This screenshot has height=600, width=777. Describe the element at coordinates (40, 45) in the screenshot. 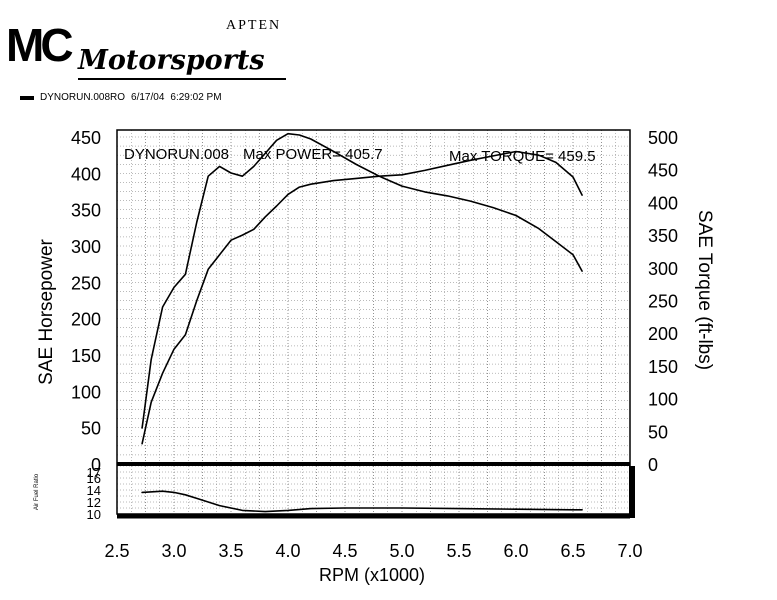

I see `logo-mc-mark: MC` at that location.